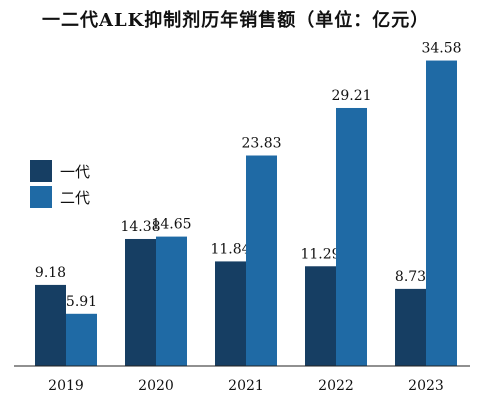  What do you see at coordinates (171, 225) in the screenshot?
I see `data-label-gen2-2020: 14.65` at bounding box center [171, 225].